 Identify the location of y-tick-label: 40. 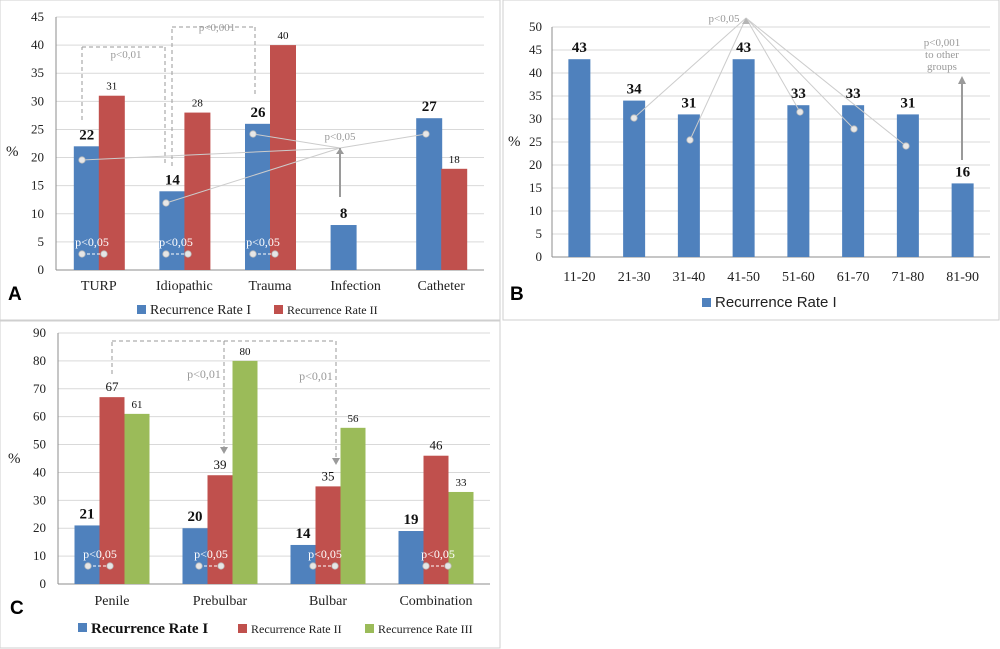
(37, 44).